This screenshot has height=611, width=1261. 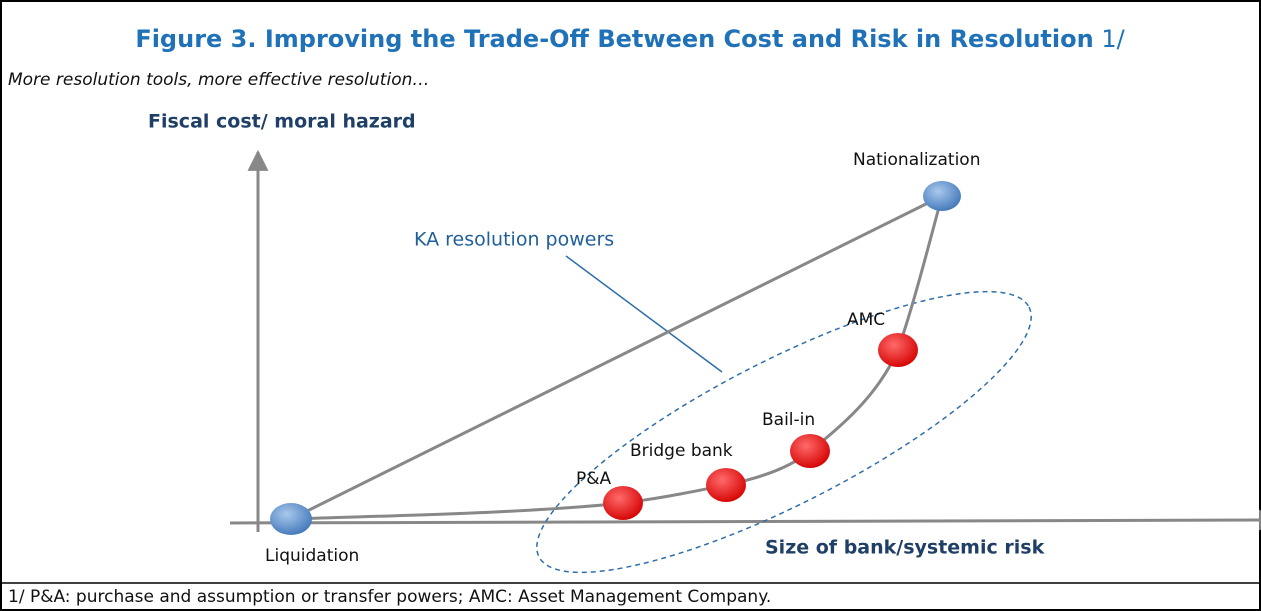 I want to click on node-label: Nationalization, so click(x=916, y=160).